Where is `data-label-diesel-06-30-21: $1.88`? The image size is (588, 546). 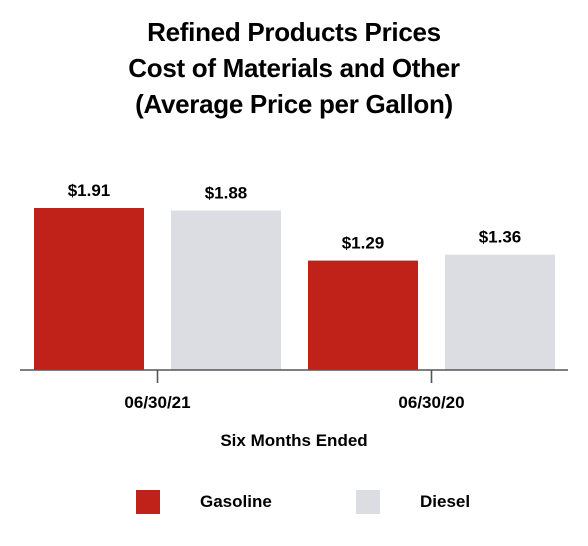 data-label-diesel-06-30-21: $1.88 is located at coordinates (226, 193).